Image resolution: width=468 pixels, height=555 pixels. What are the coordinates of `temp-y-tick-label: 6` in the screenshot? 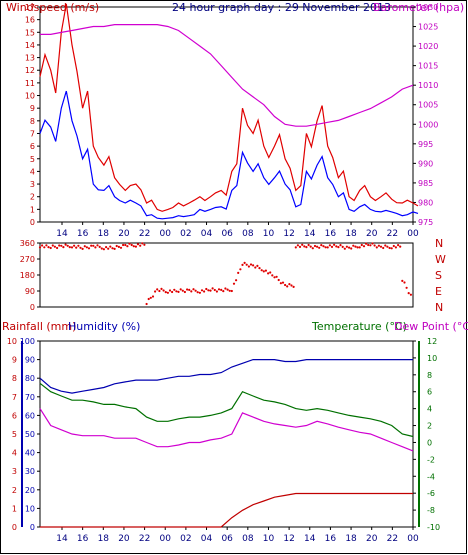 It's located at (429, 392).